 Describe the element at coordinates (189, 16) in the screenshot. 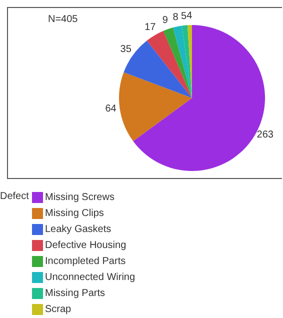

I see `data-label: 4` at that location.